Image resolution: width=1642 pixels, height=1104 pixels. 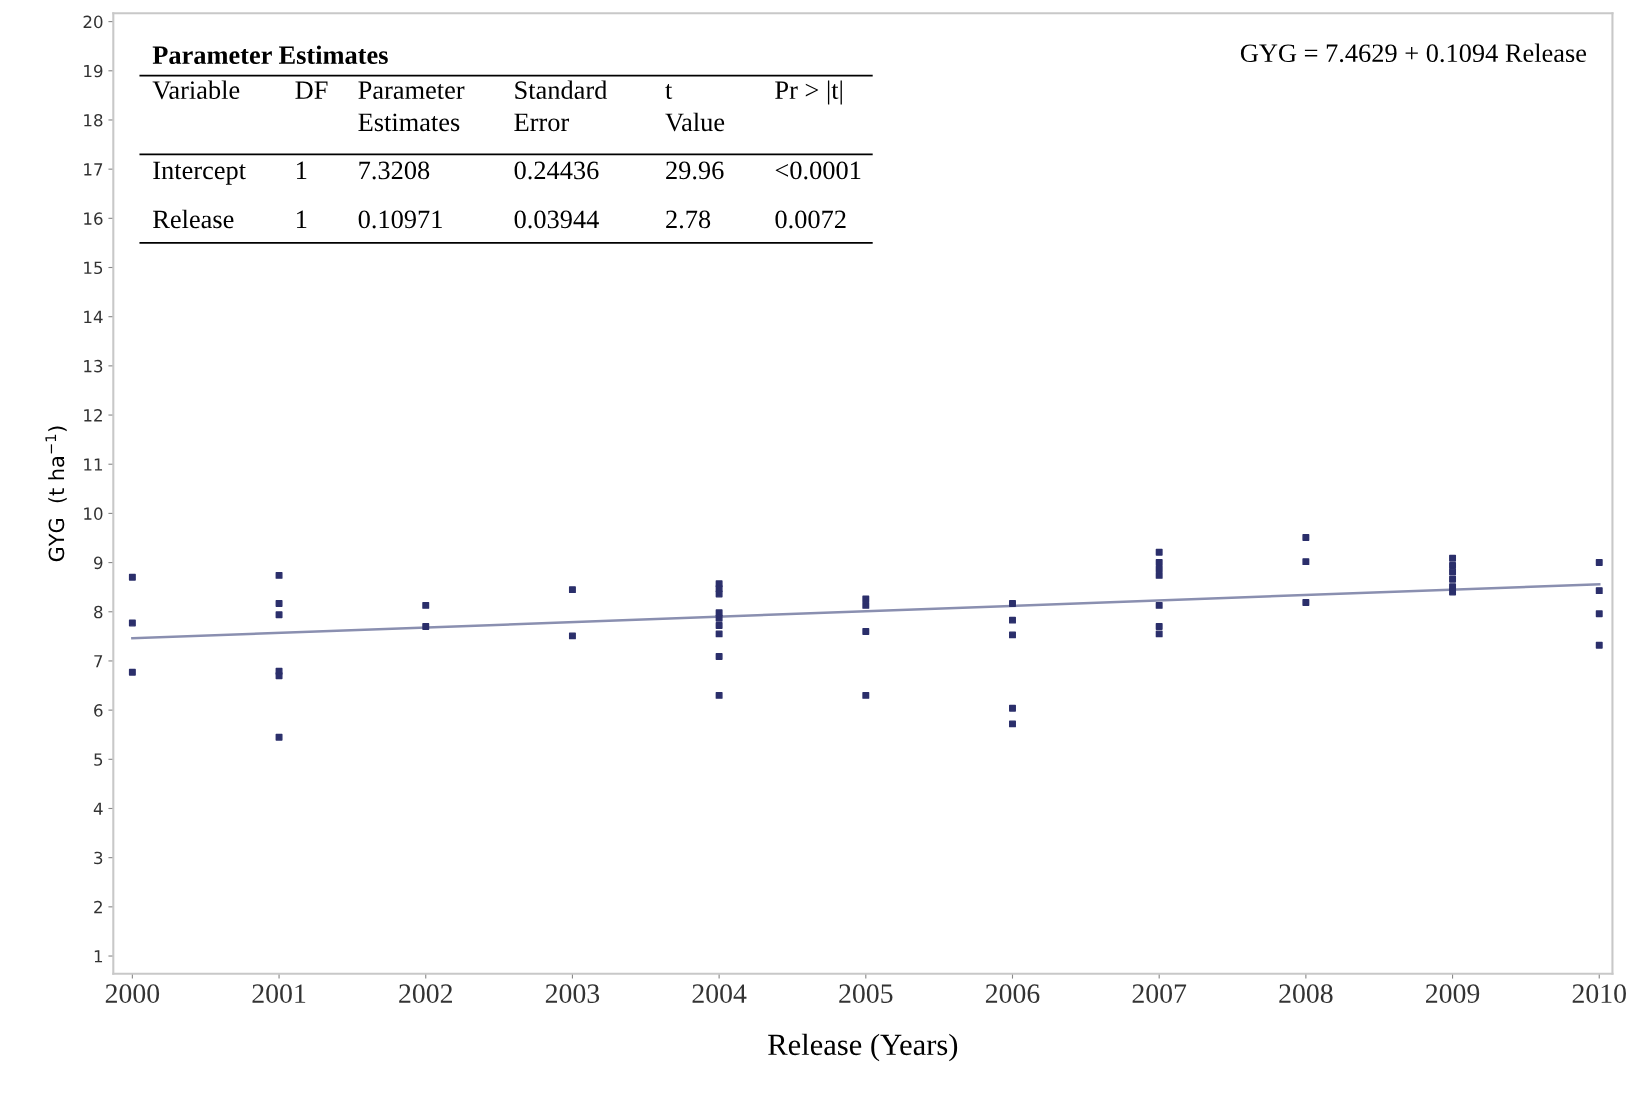 What do you see at coordinates (98, 661) in the screenshot?
I see `y-tick-label: 7` at bounding box center [98, 661].